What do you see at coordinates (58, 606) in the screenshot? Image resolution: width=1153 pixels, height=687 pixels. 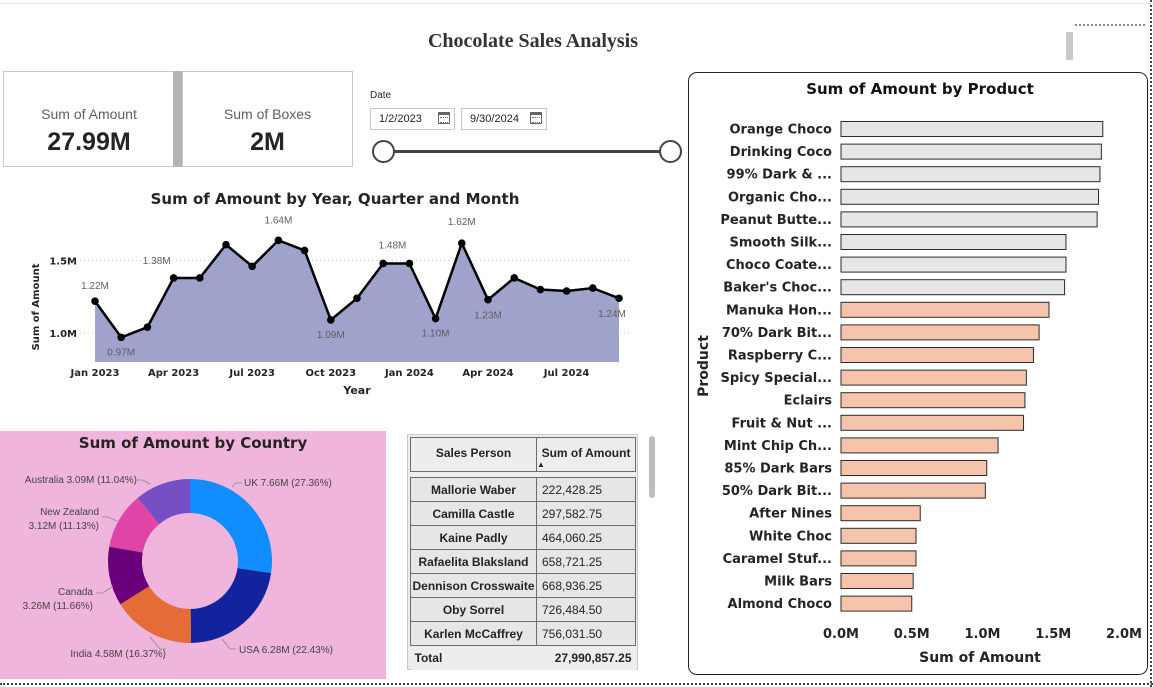 I see `donut-data-label: 3.26M (11.66%)` at bounding box center [58, 606].